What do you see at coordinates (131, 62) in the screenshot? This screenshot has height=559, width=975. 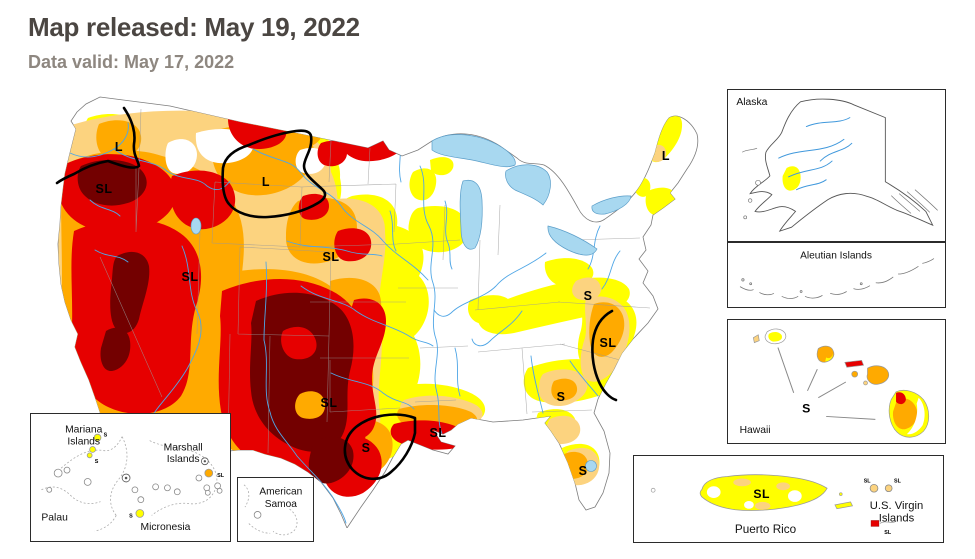 I see `page-subtitle: Data valid: May 17, 2022` at bounding box center [131, 62].